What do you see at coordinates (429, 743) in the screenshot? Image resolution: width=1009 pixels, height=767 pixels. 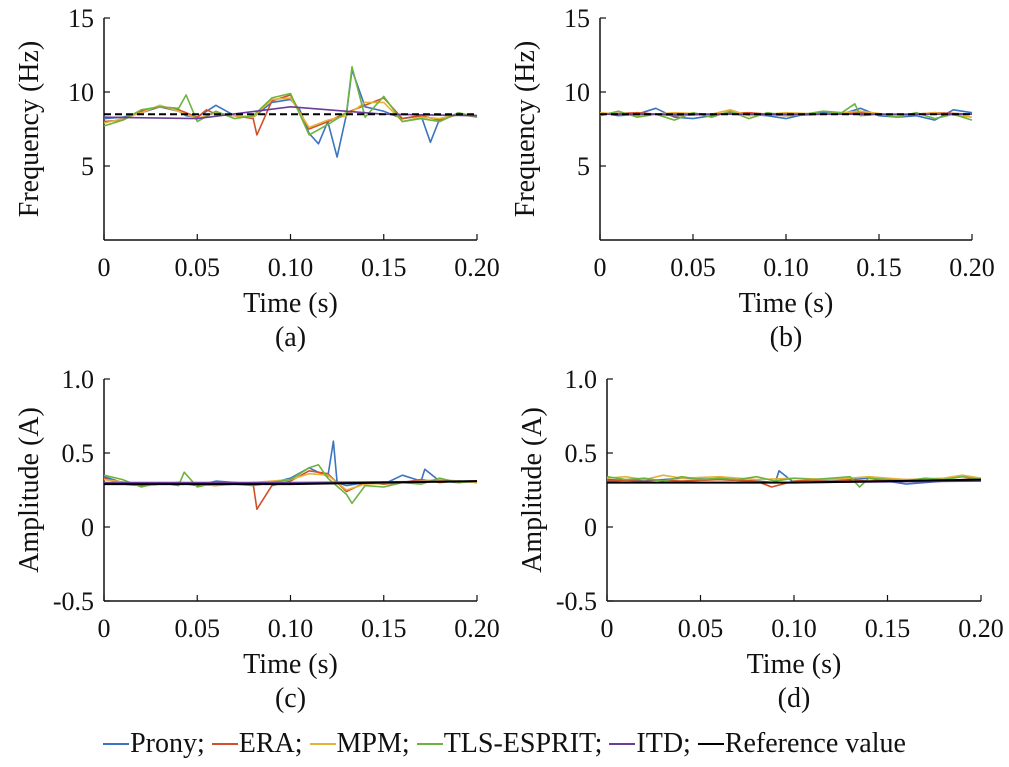 I see `legend-swatch-tls-esprit` at bounding box center [429, 743].